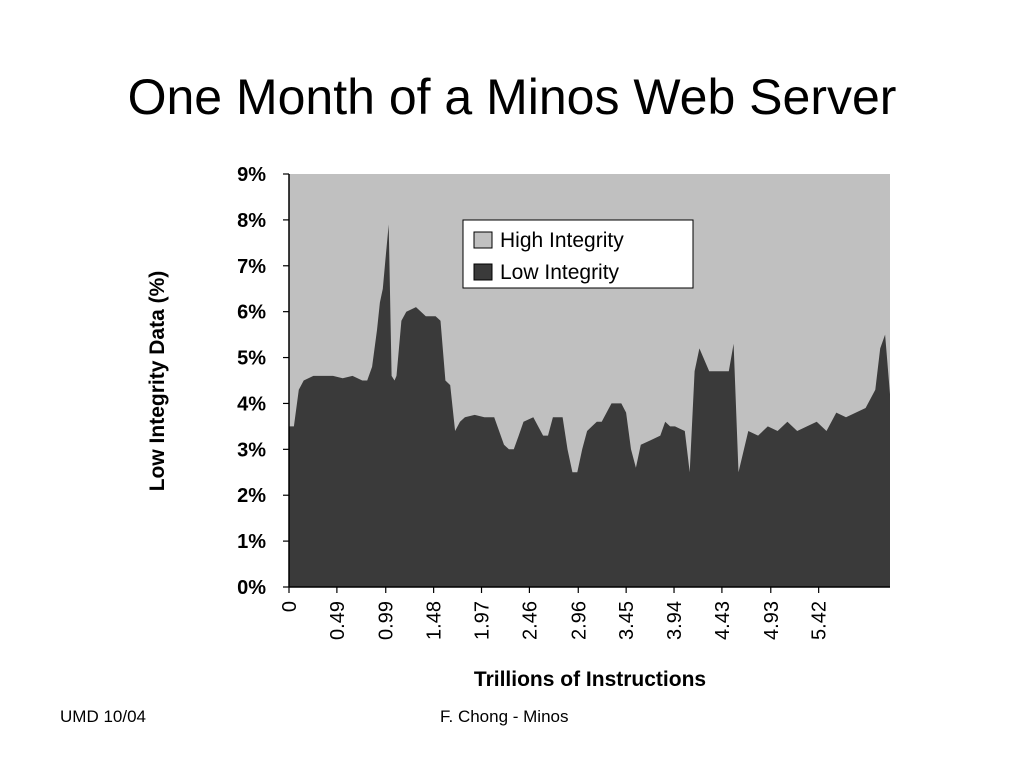  Describe the element at coordinates (483, 620) in the screenshot. I see `x-tick-label: 1.97` at that location.